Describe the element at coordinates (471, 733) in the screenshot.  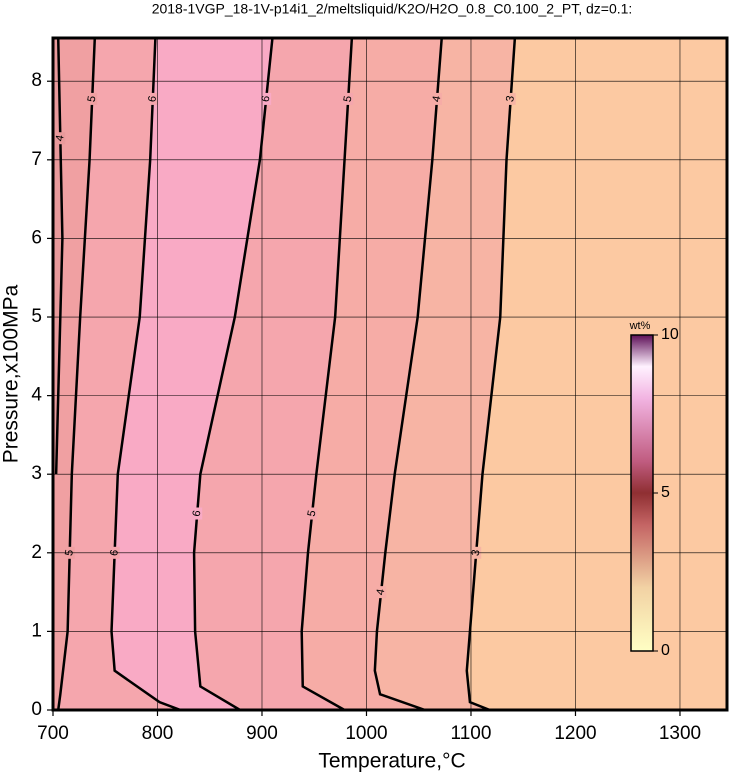
I see `x-tick-label: 1100` at that location.